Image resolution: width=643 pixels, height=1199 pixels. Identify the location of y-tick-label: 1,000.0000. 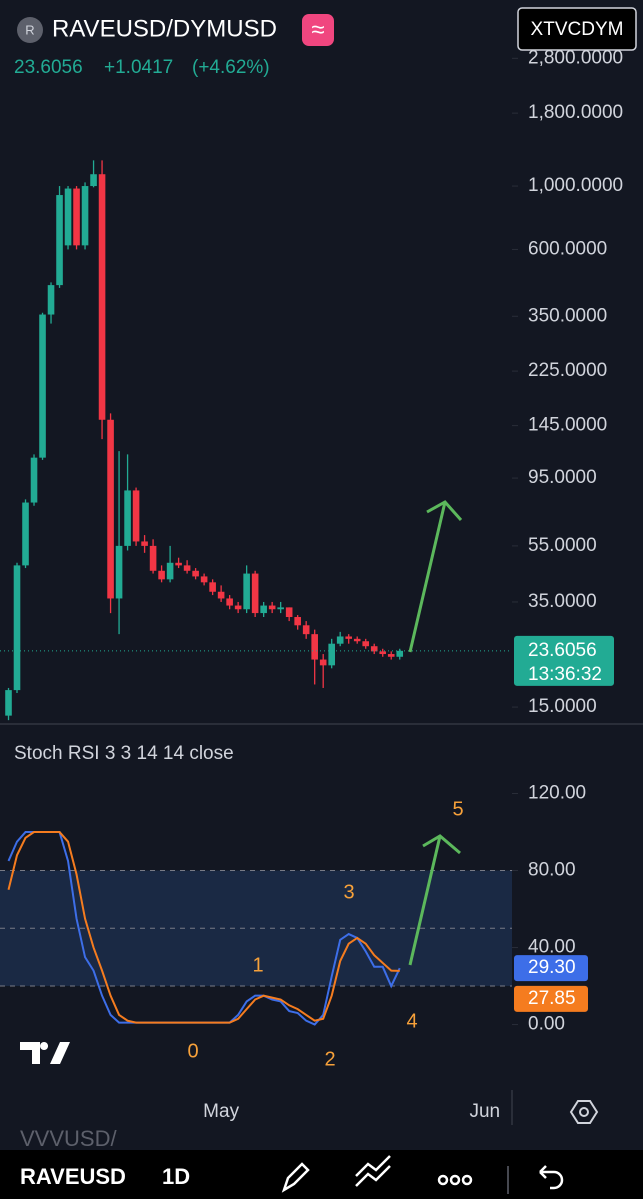
(575, 185).